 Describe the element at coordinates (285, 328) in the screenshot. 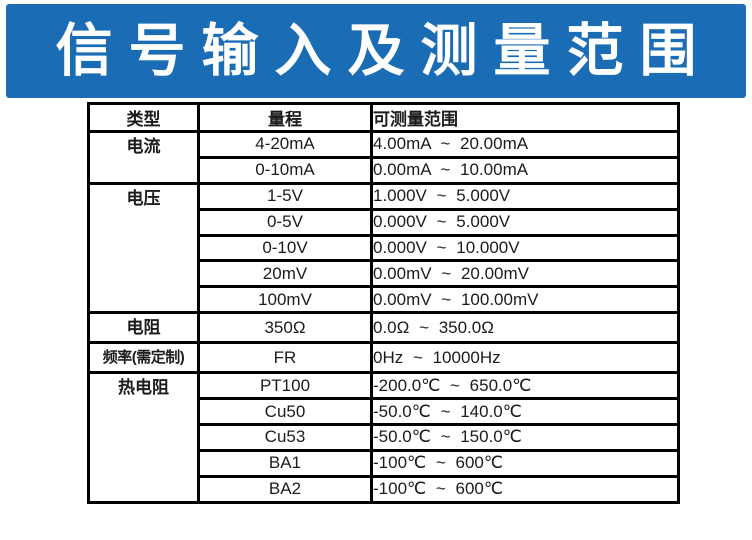

I see `range-cell: 350Ω` at that location.